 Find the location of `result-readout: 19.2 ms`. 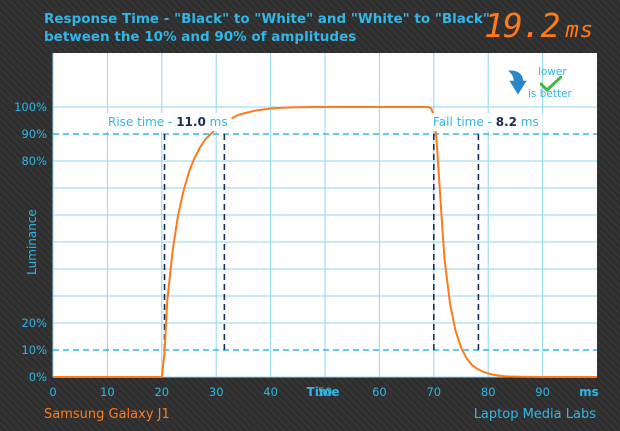

result-readout: 19.2 ms is located at coordinates (539, 25).